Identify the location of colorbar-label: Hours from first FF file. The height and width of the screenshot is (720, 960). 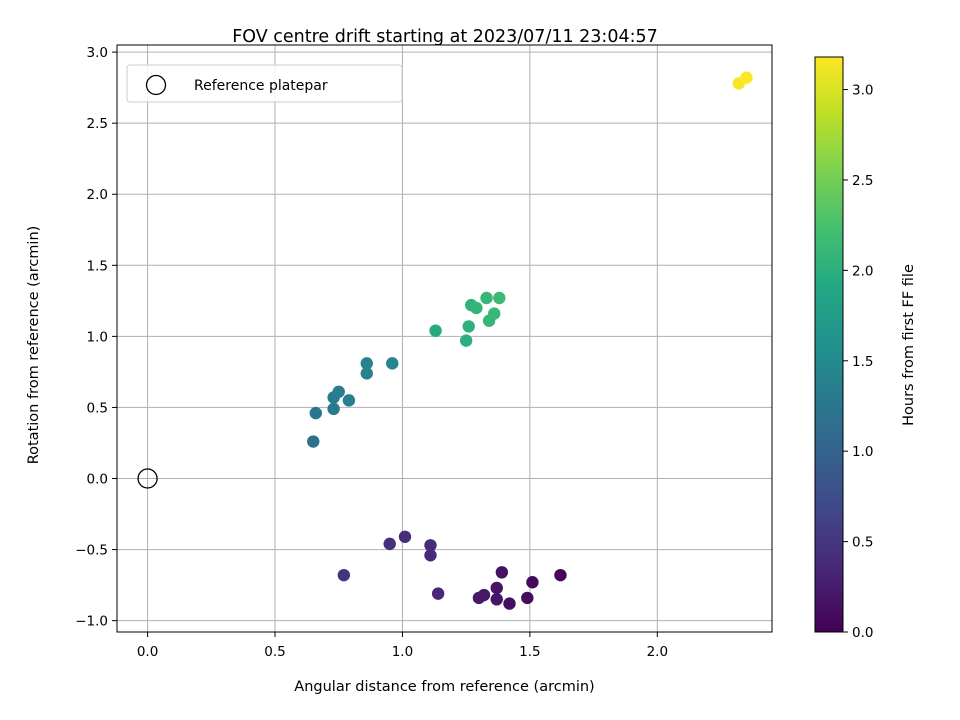
(909, 345).